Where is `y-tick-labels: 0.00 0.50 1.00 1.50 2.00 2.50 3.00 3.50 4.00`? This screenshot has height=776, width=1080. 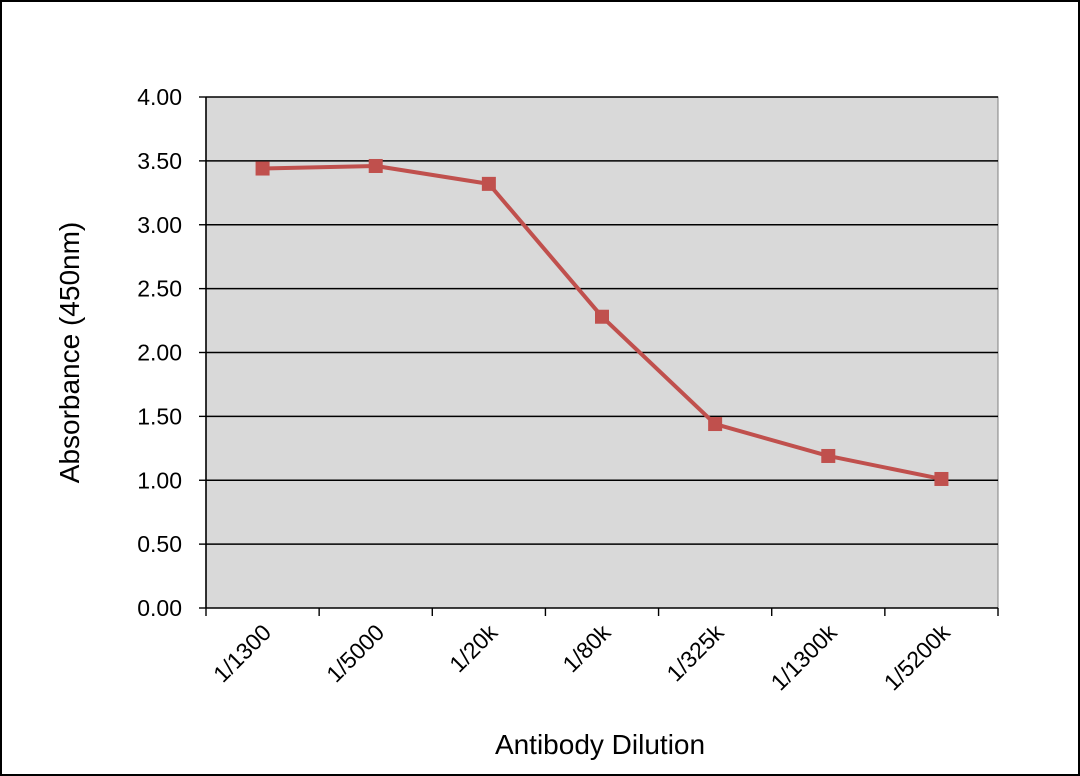
y-tick-labels: 0.00 0.50 1.00 1.50 2.00 2.50 3.00 3.50 4.00 is located at coordinates (171, 352).